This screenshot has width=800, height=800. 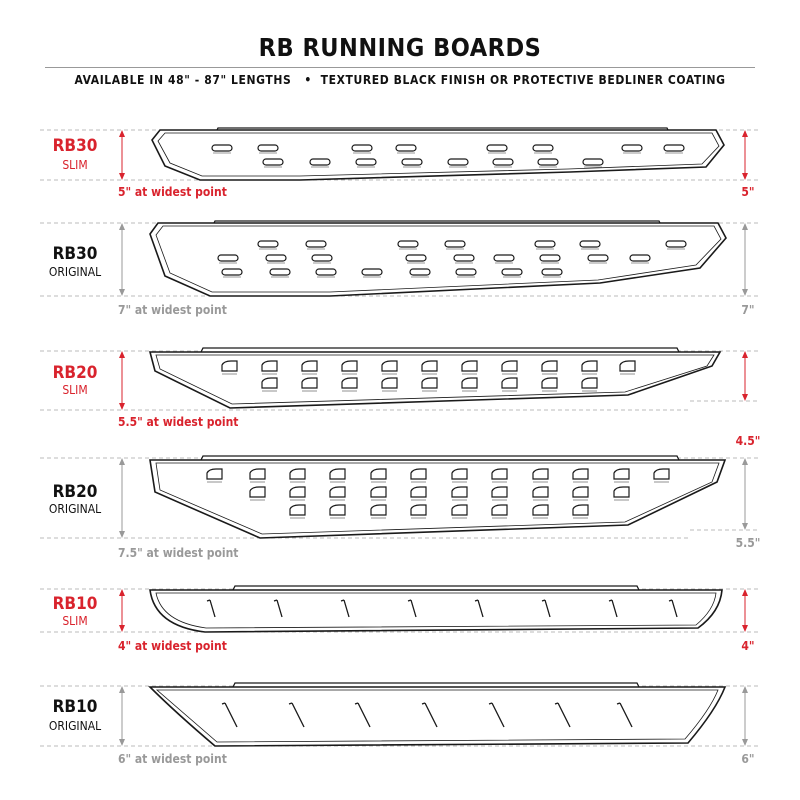 What do you see at coordinates (748, 192) in the screenshot?
I see `right-dimension: 5"` at bounding box center [748, 192].